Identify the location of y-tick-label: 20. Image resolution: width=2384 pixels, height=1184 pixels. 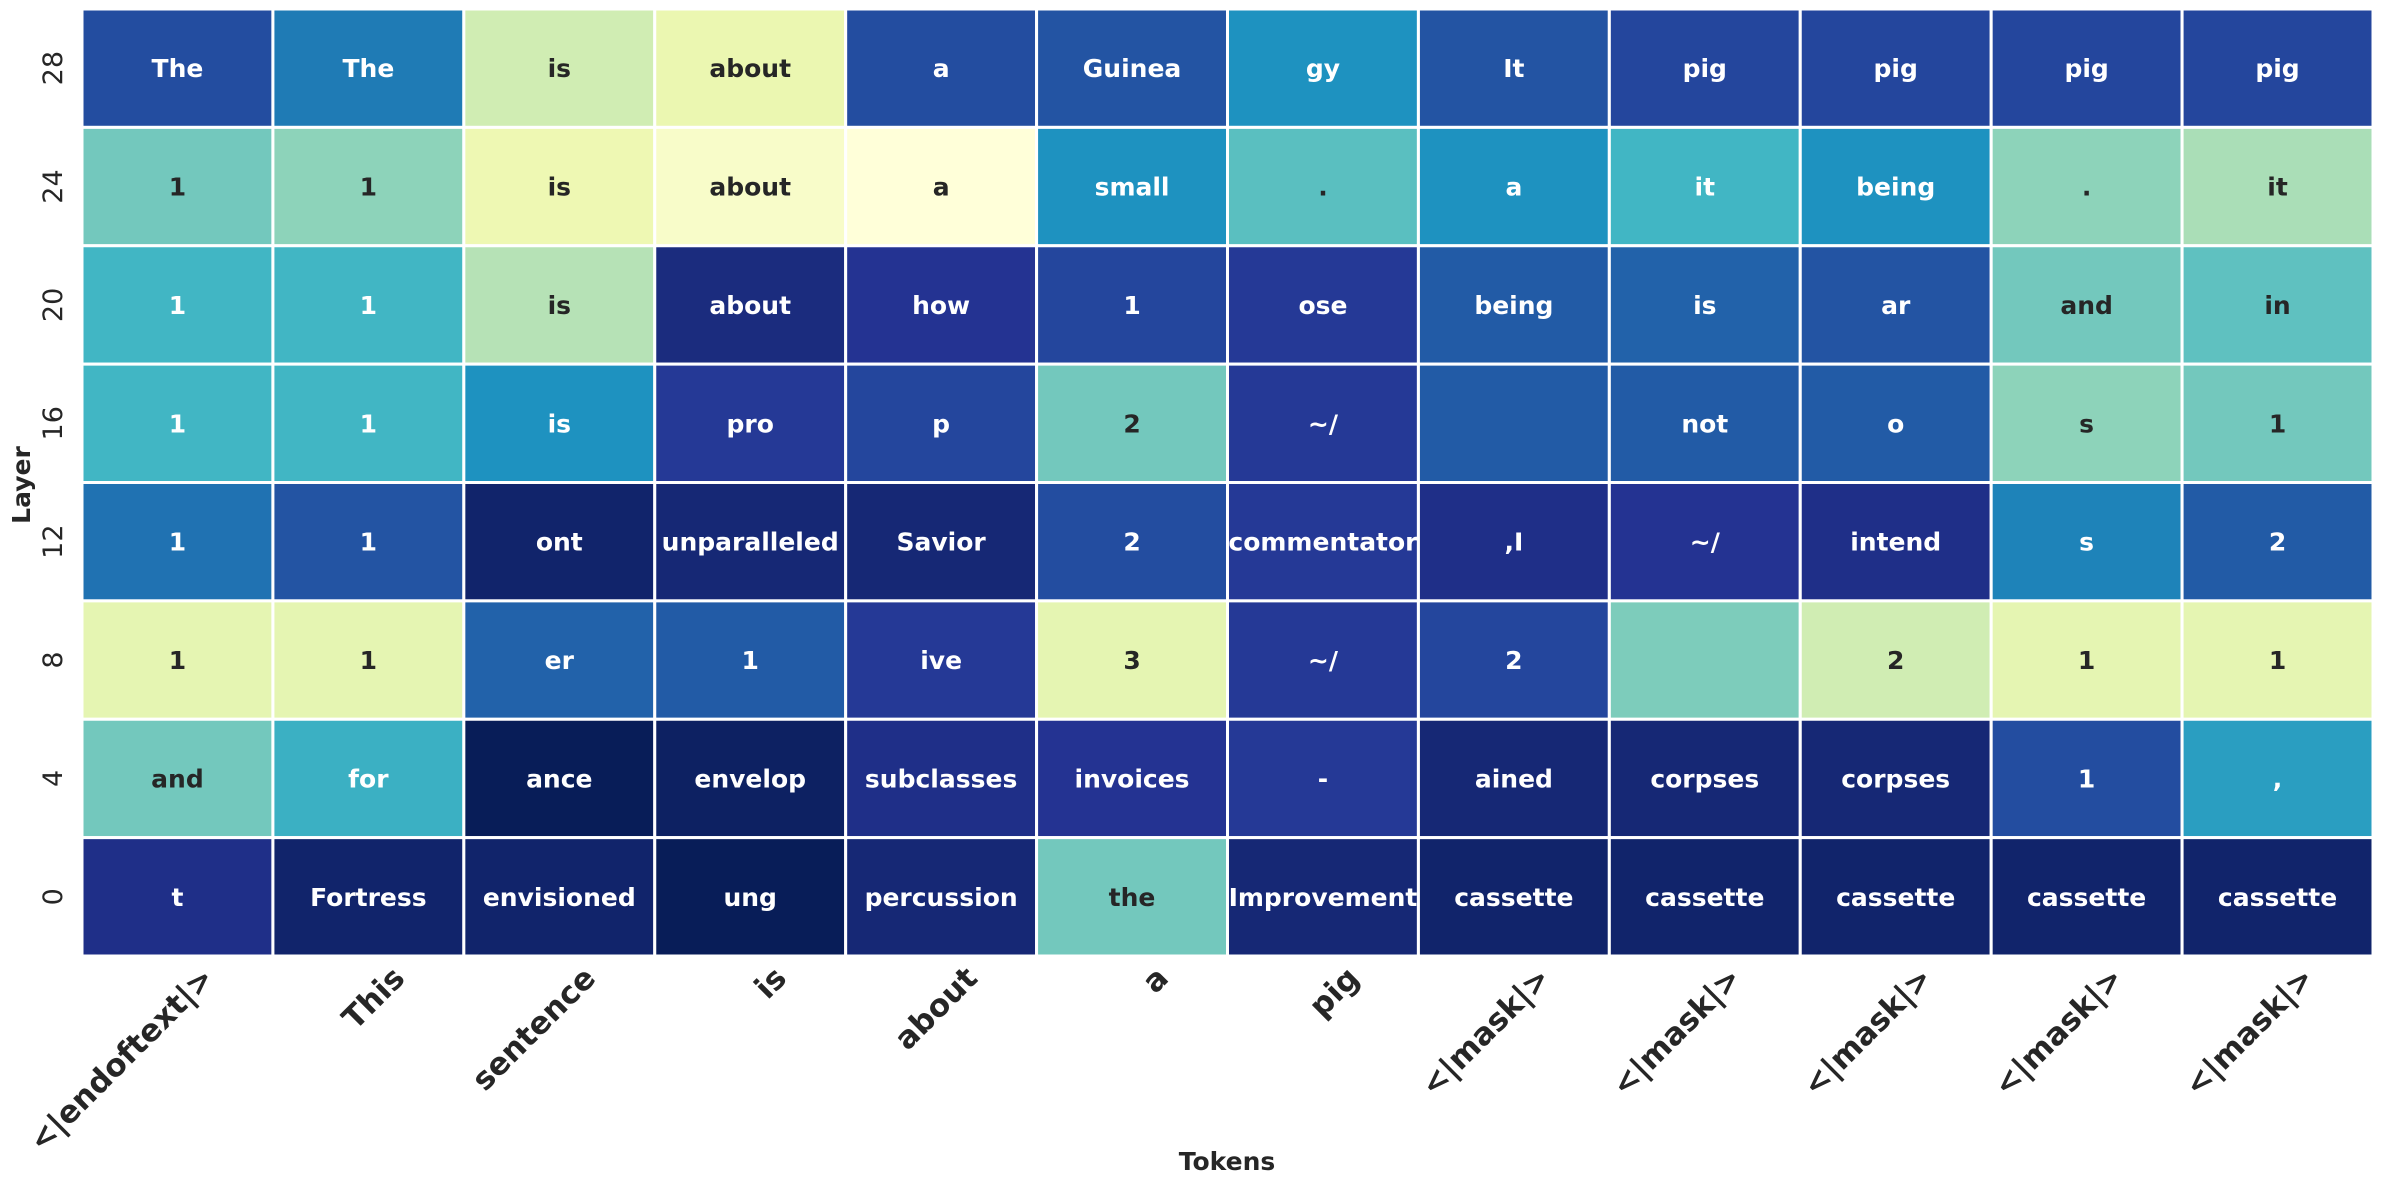
(53, 305).